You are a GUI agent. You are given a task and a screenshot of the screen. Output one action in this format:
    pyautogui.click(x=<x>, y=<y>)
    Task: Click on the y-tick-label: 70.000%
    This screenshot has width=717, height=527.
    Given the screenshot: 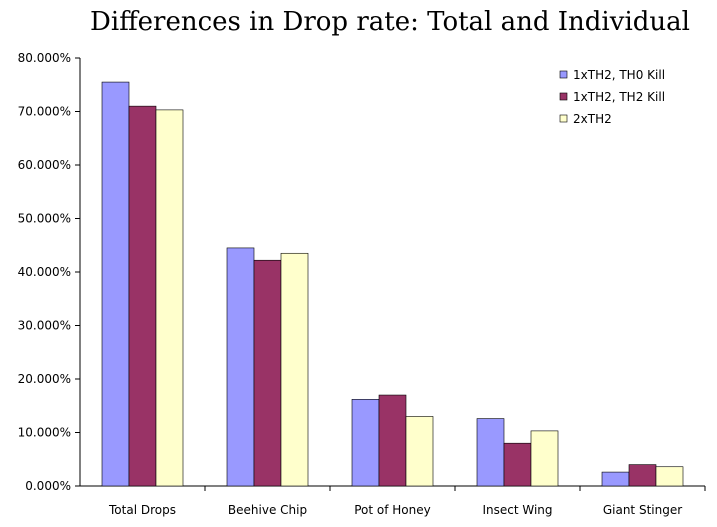 What is the action you would take?
    pyautogui.click(x=44, y=112)
    